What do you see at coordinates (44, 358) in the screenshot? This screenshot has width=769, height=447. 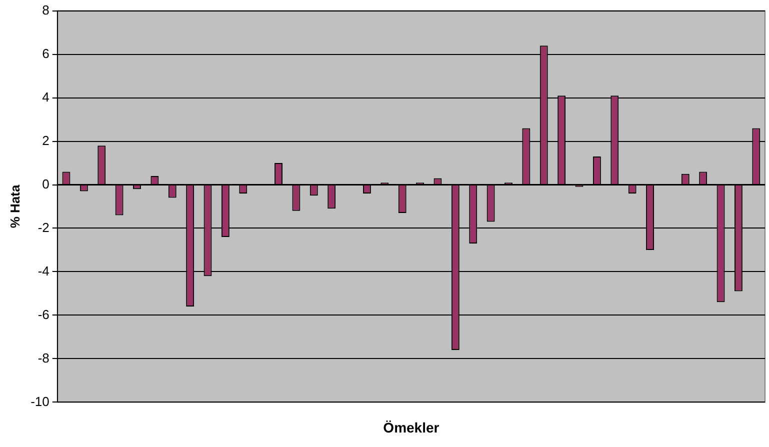 I see `y-tick-label: -8` at bounding box center [44, 358].